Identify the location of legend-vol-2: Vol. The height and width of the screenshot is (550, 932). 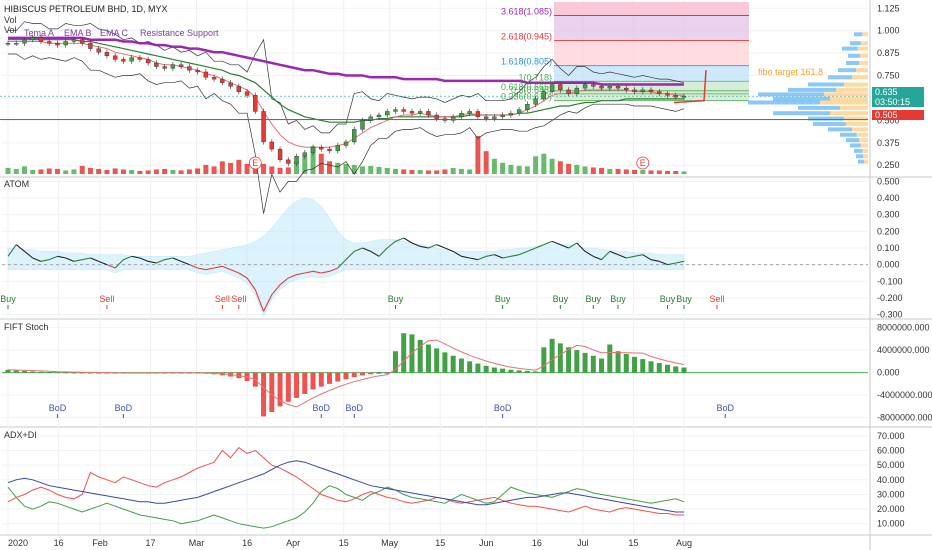
(10, 30).